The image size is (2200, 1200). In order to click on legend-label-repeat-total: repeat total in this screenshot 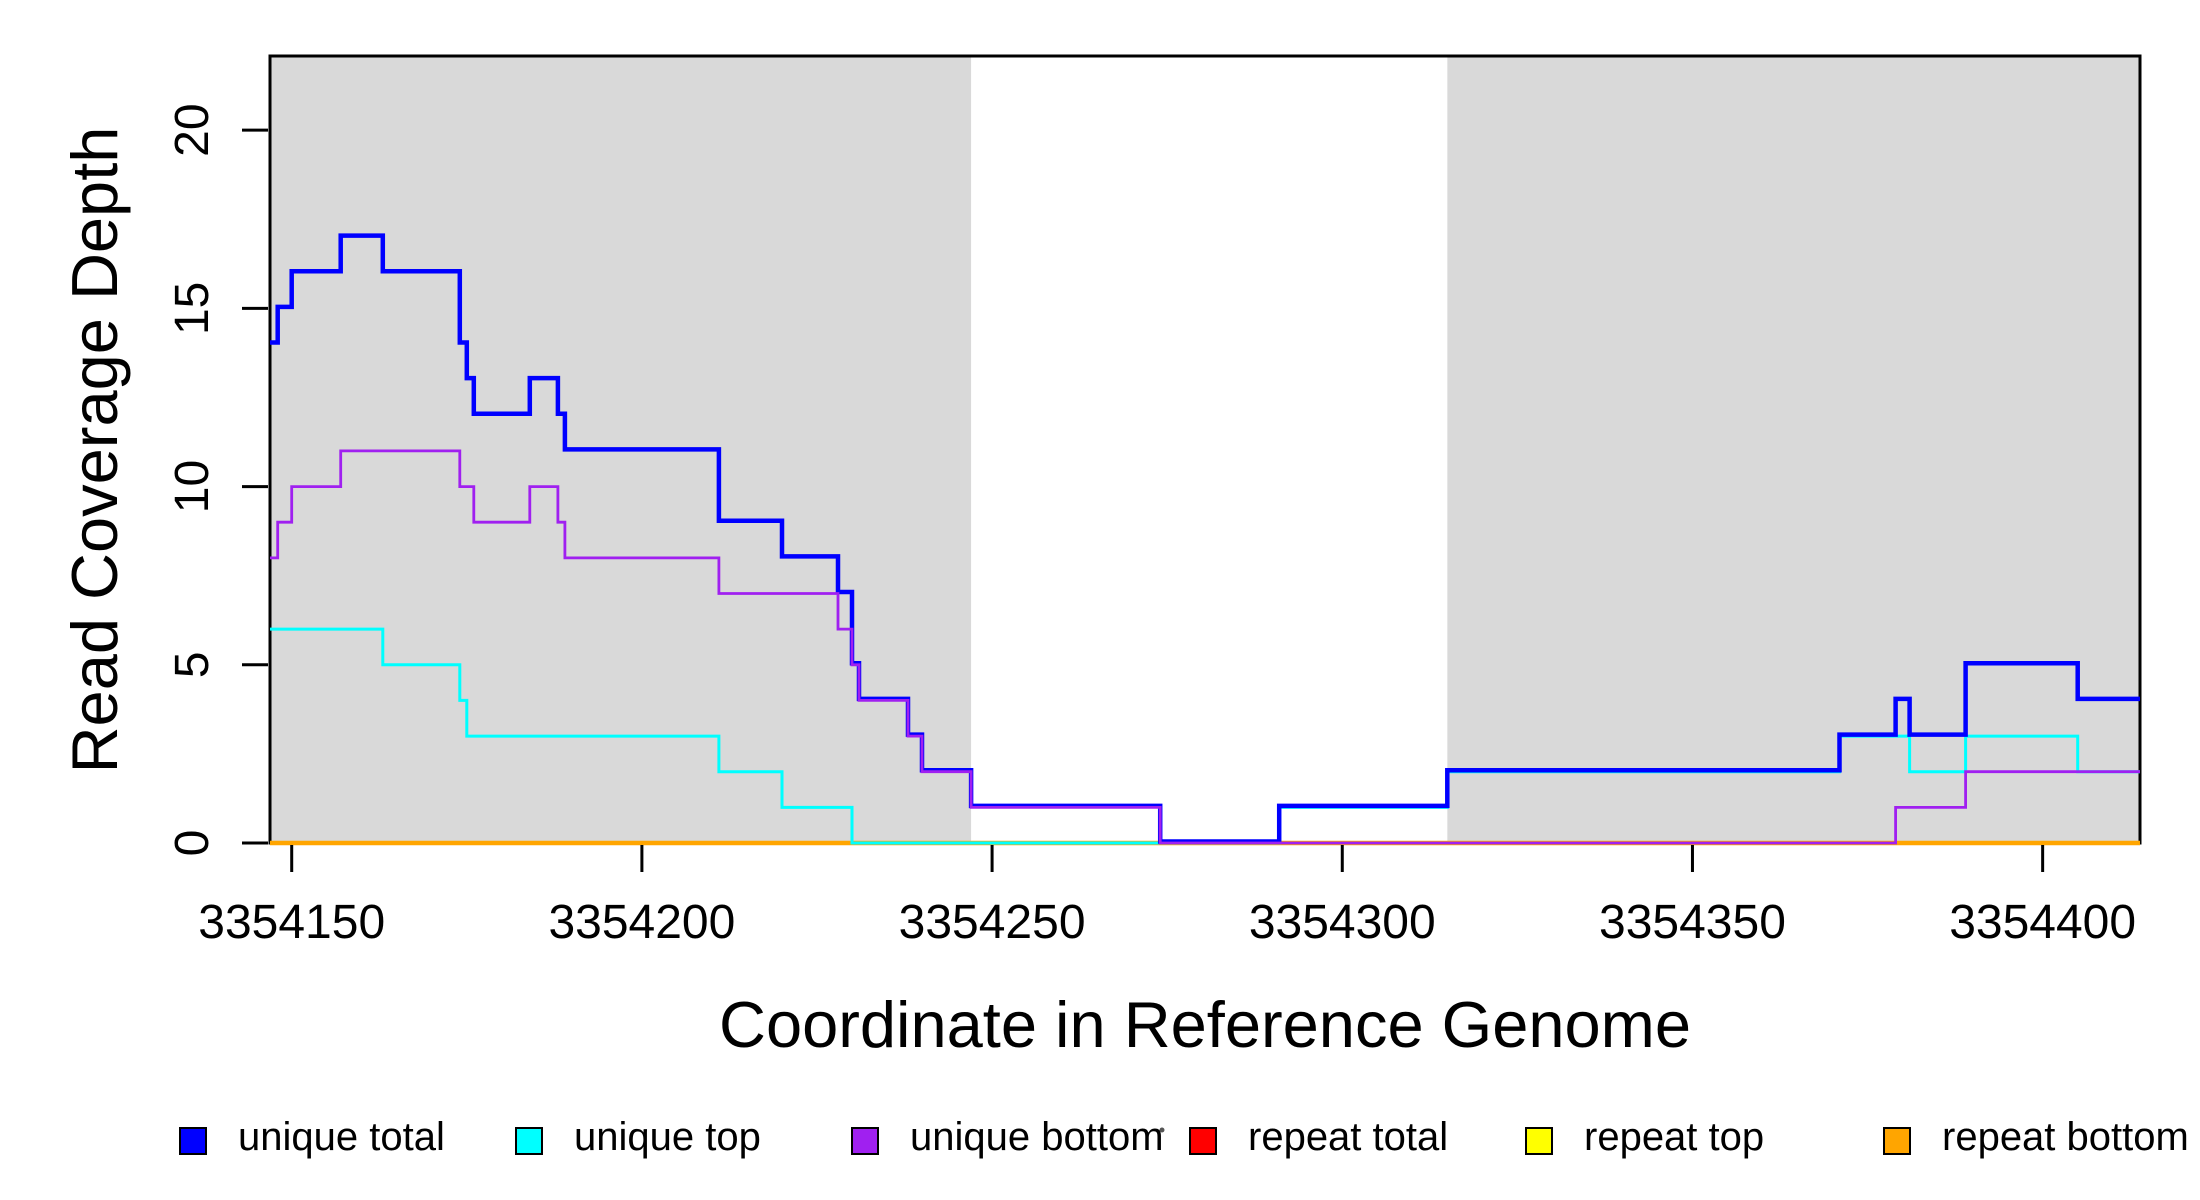, I will do `click(1348, 1137)`.